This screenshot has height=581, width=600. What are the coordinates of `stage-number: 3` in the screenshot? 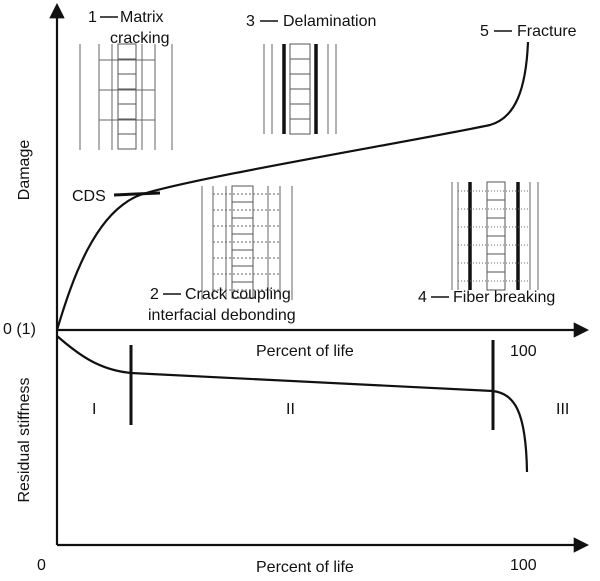 It's located at (250, 21).